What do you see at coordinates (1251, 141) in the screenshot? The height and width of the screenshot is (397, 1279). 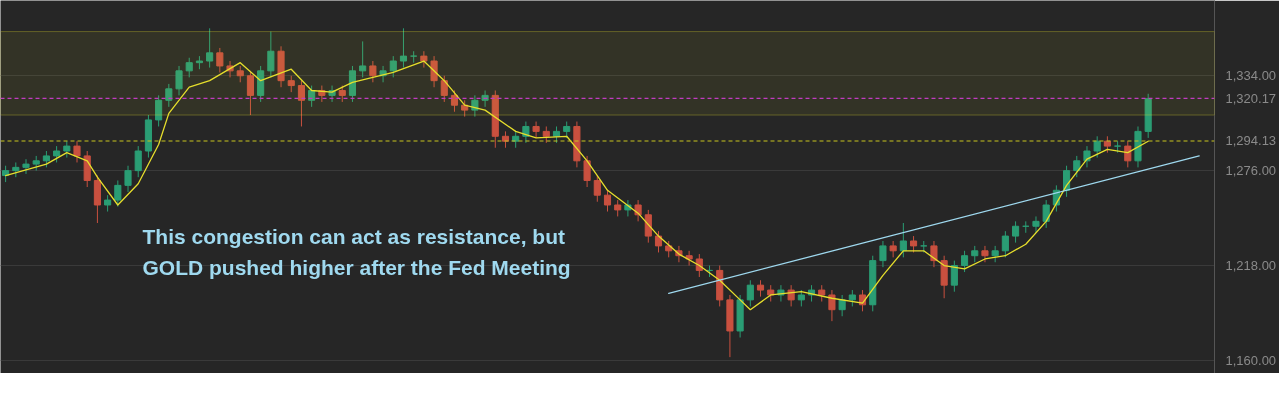 I see `ref-line-label: 1,294.13` at bounding box center [1251, 141].